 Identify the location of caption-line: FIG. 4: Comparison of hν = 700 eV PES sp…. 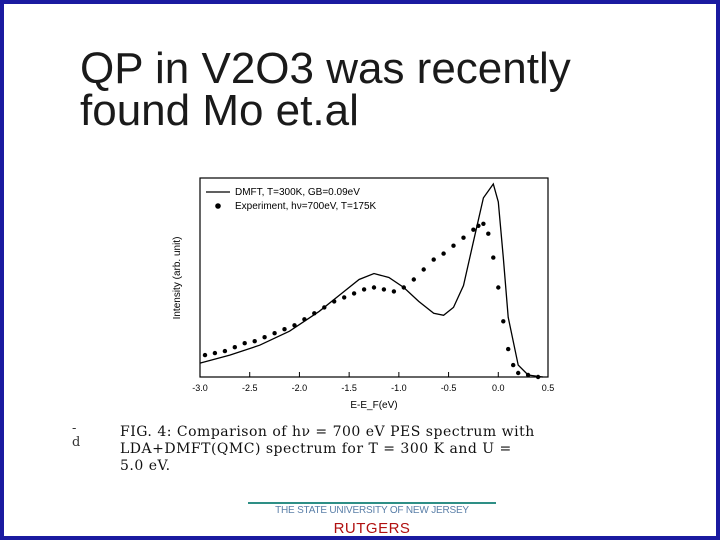
(327, 432).